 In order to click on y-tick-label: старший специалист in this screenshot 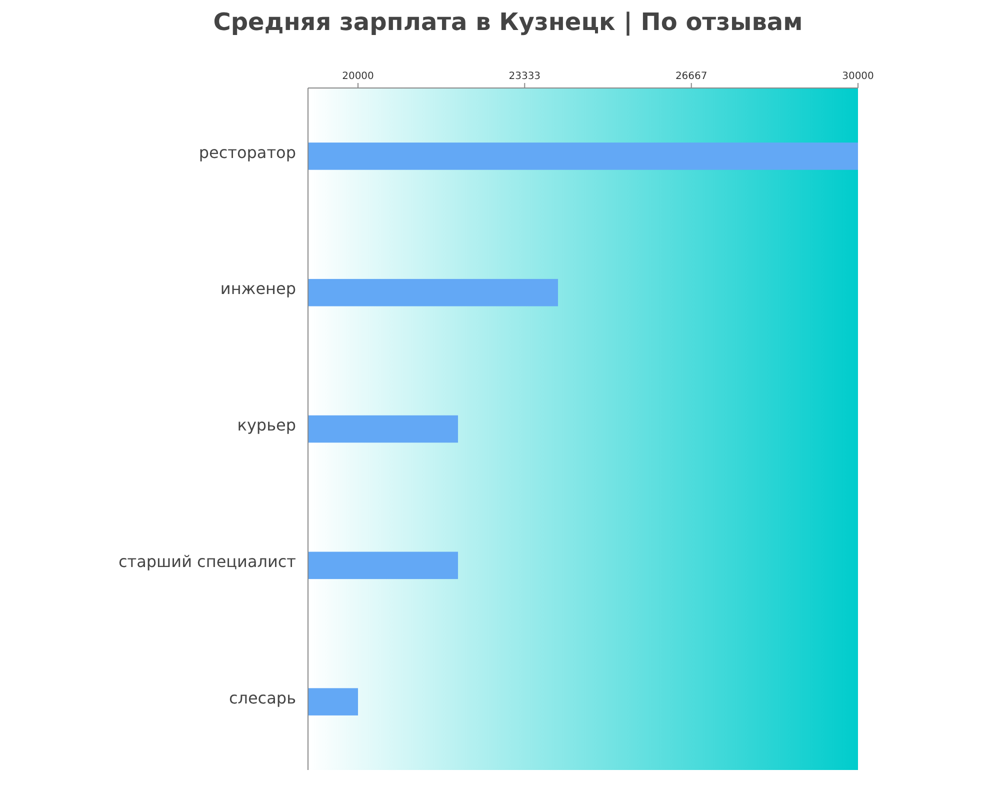, I will do `click(207, 561)`.